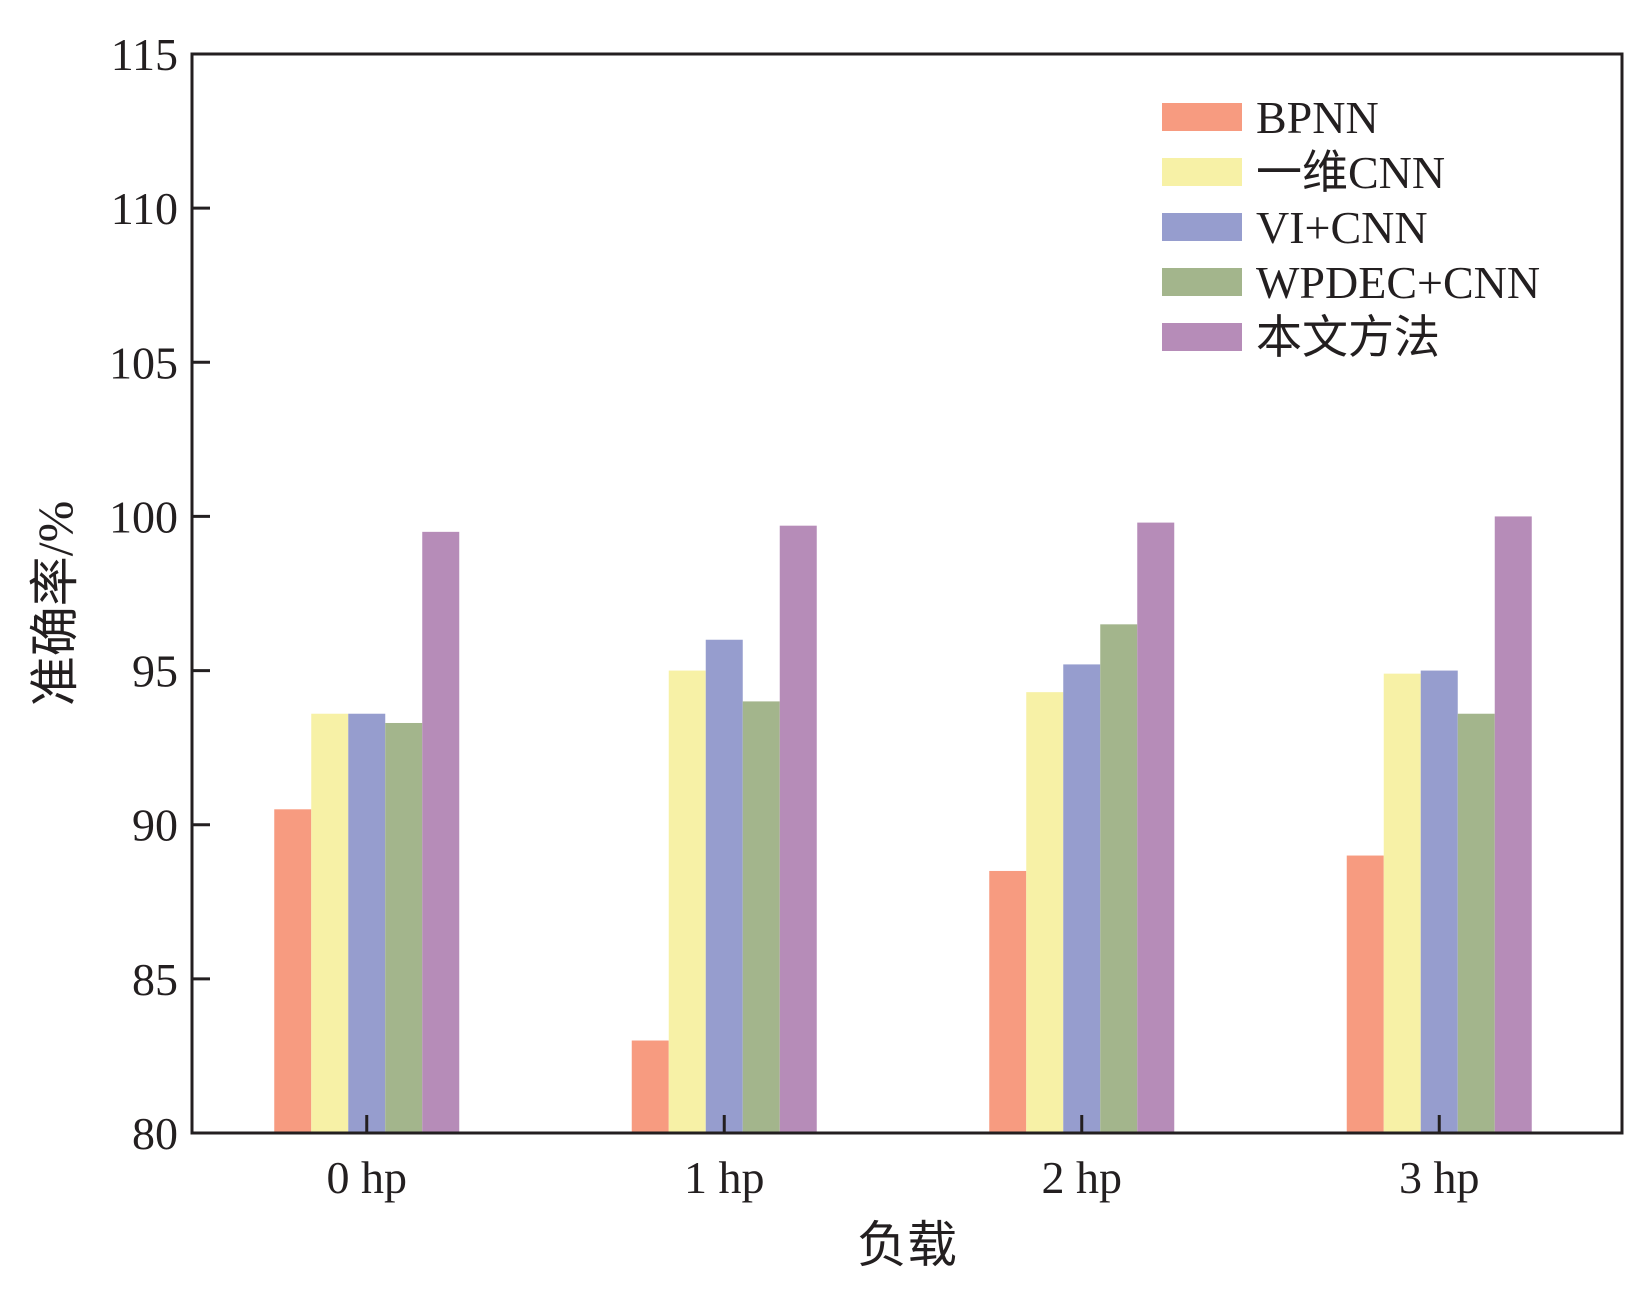 This screenshot has width=1643, height=1292. I want to click on y-tick-label: 85, so click(155, 979).